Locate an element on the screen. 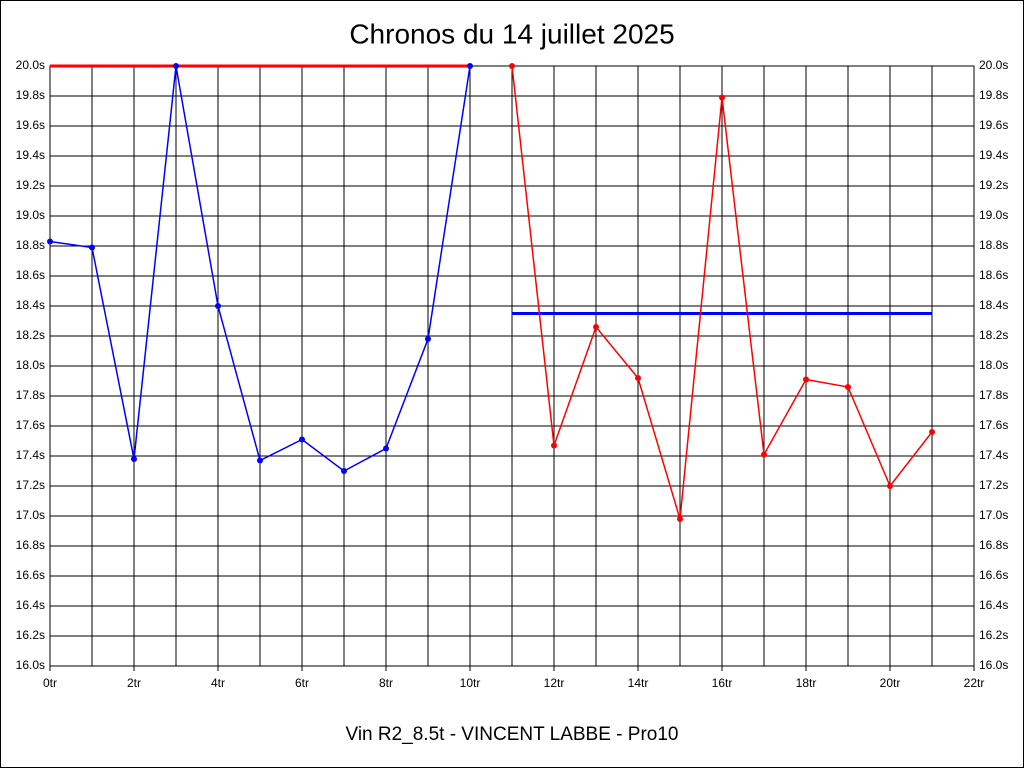 Image resolution: width=1024 pixels, height=768 pixels. y2-tick-label: 18.2s is located at coordinates (993, 335).